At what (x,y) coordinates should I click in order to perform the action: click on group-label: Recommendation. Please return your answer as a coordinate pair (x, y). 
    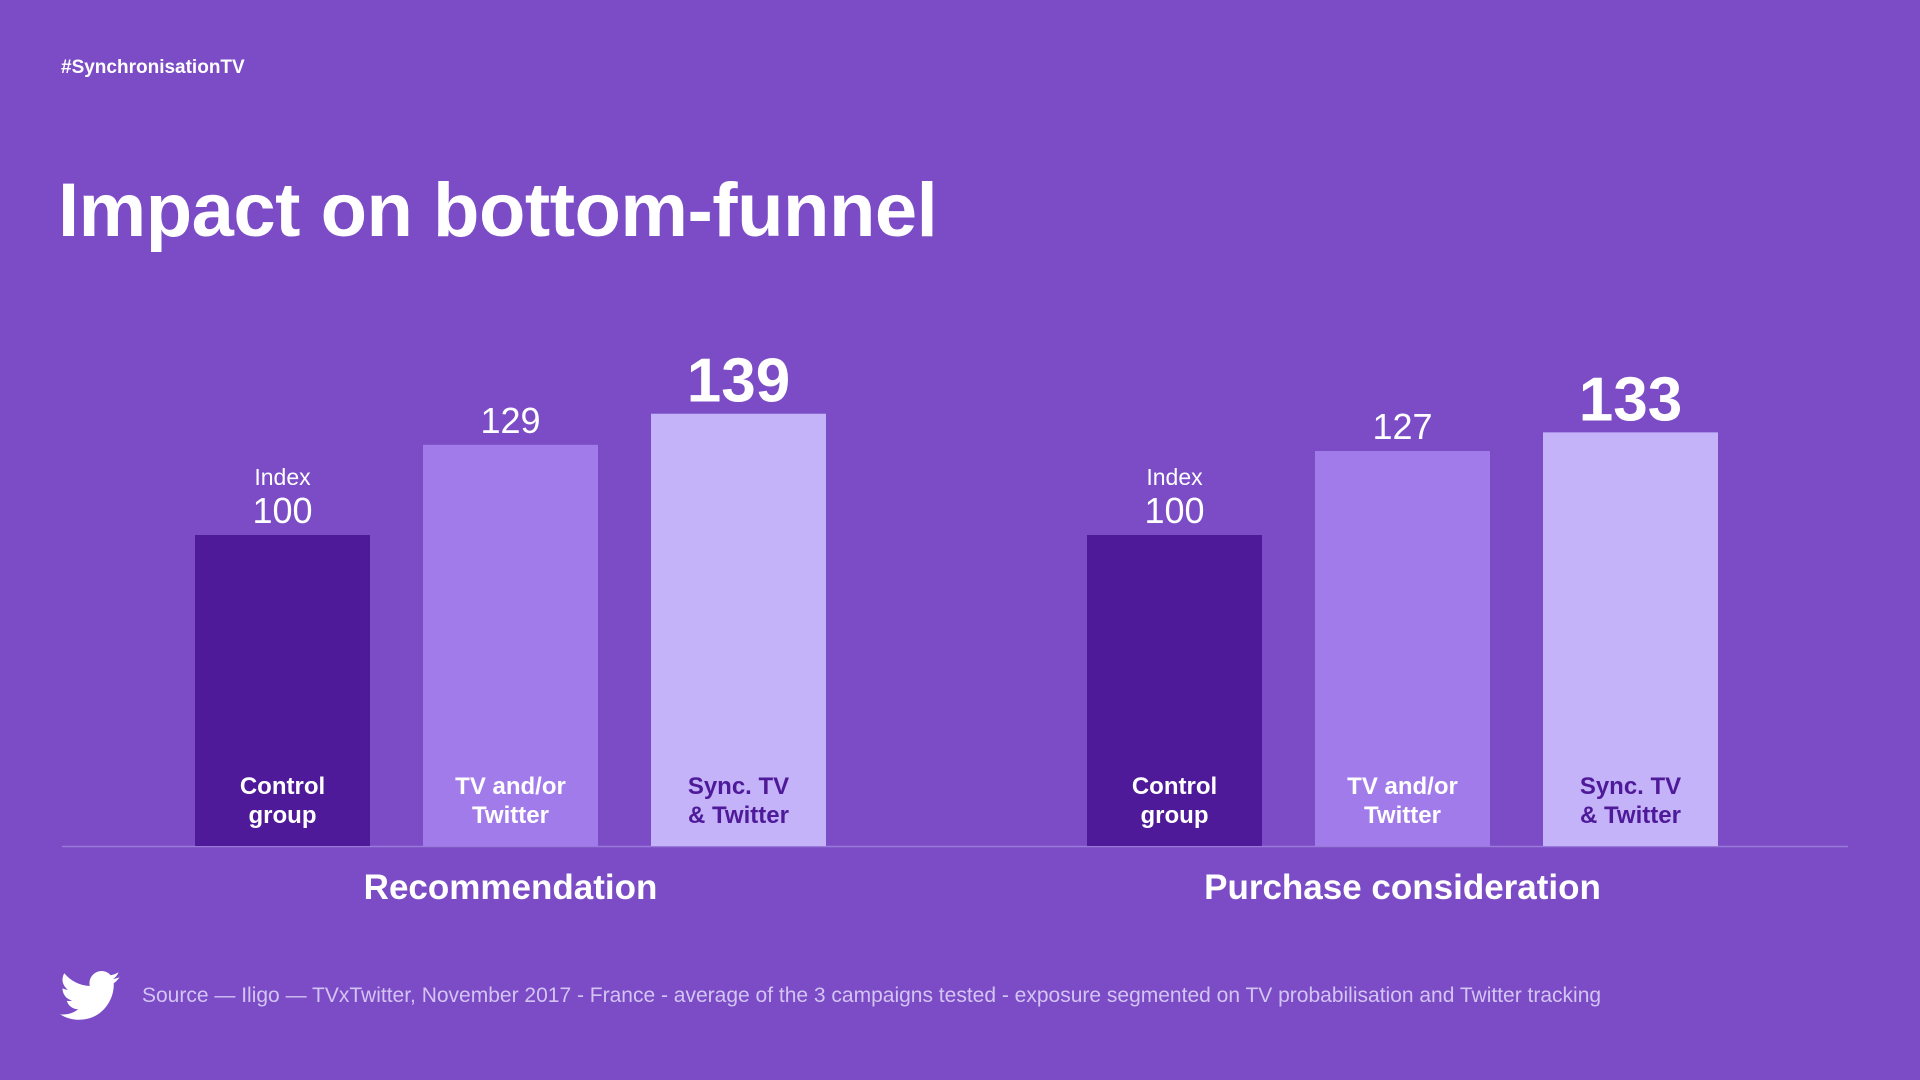
    Looking at the image, I should click on (511, 887).